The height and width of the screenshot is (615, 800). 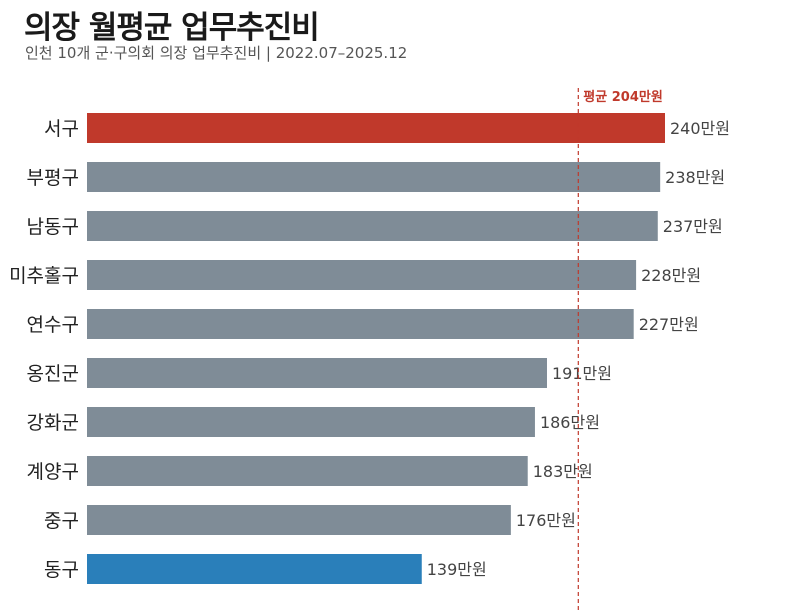 What do you see at coordinates (669, 324) in the screenshot?
I see `value-label: 227만원` at bounding box center [669, 324].